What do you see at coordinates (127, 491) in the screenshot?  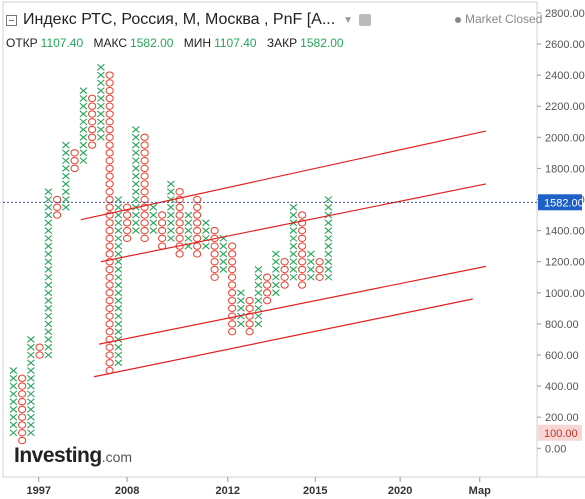 I see `x-tick-label: 2008` at bounding box center [127, 491].